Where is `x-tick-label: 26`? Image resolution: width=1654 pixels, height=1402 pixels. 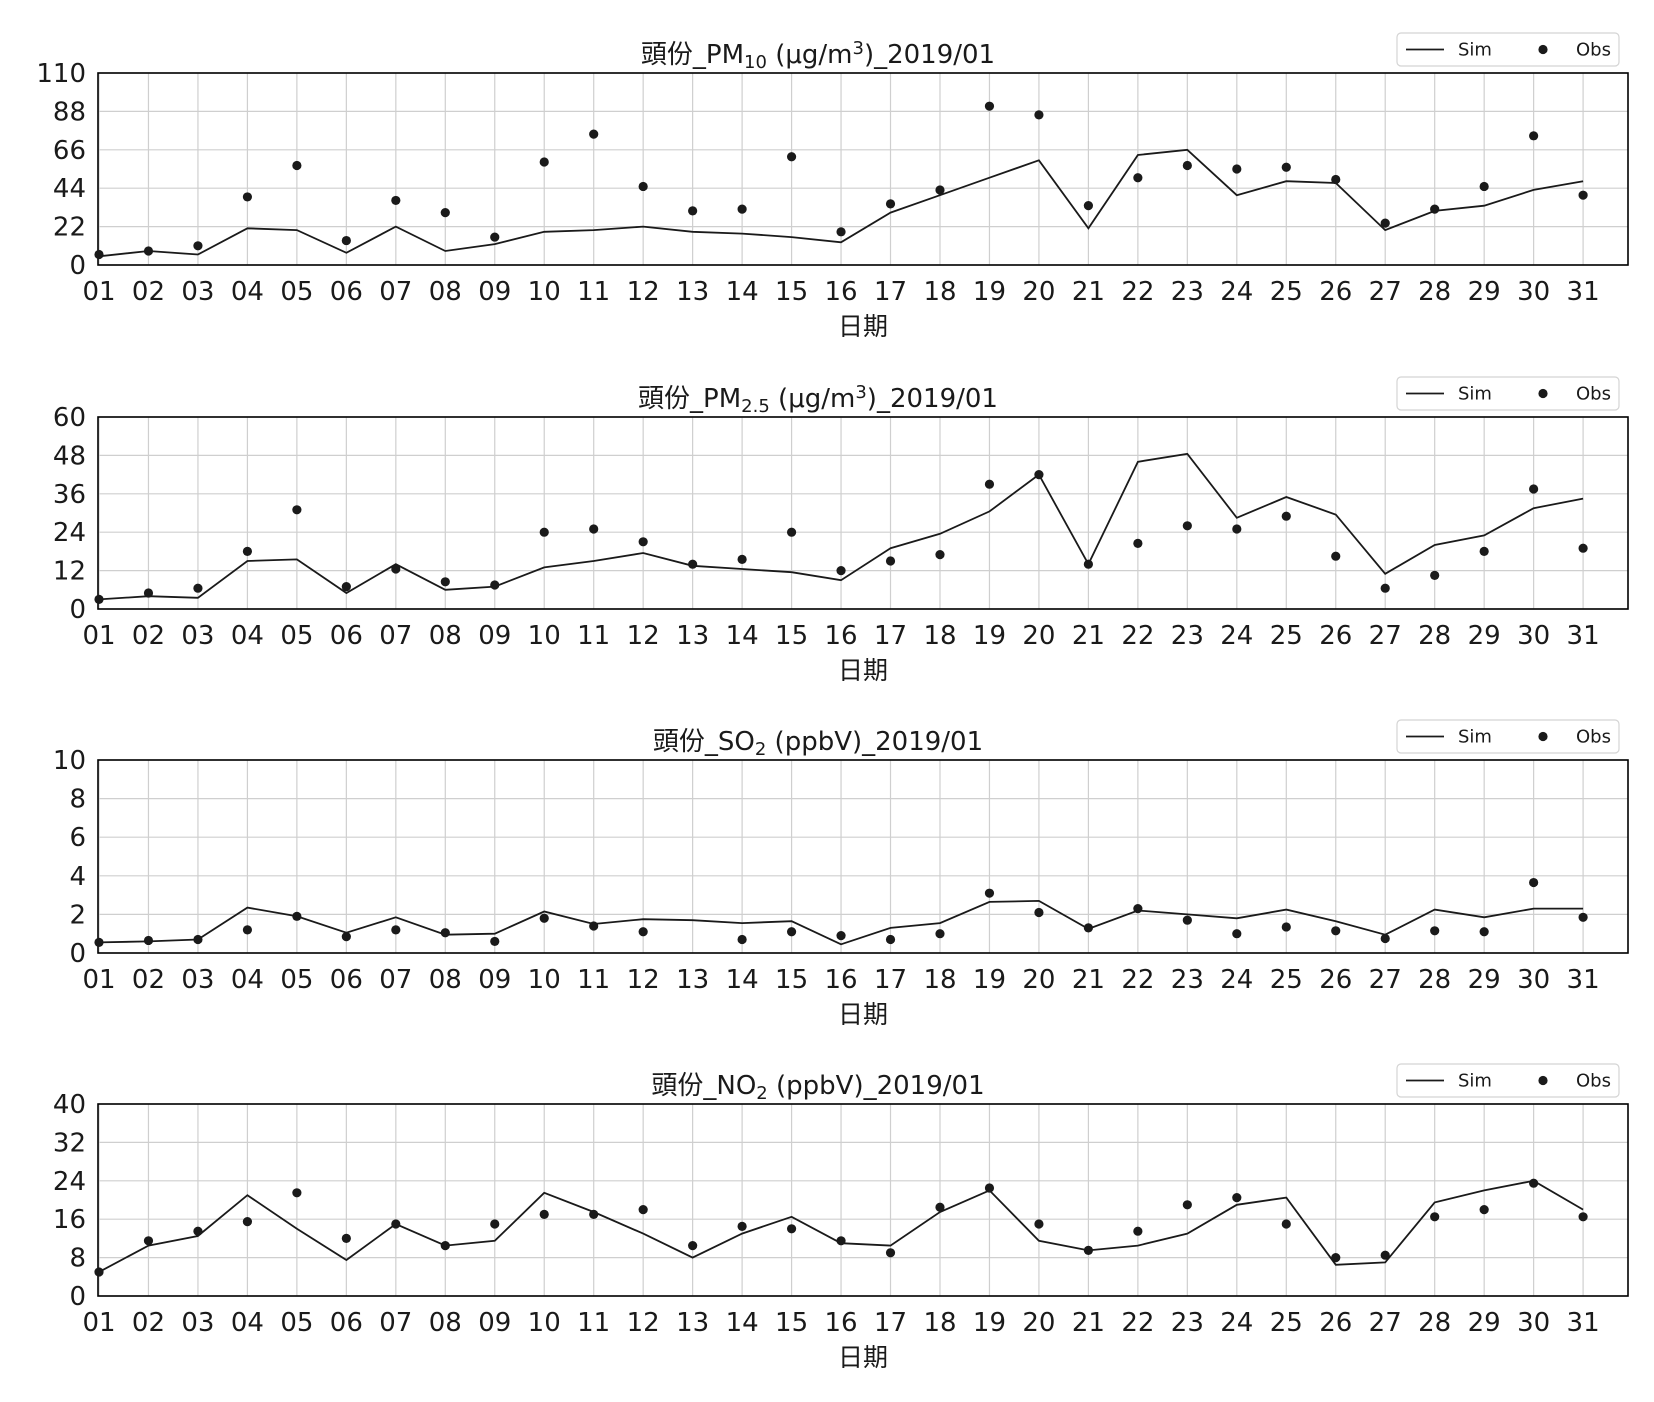 x-tick-label: 26 is located at coordinates (1335, 636).